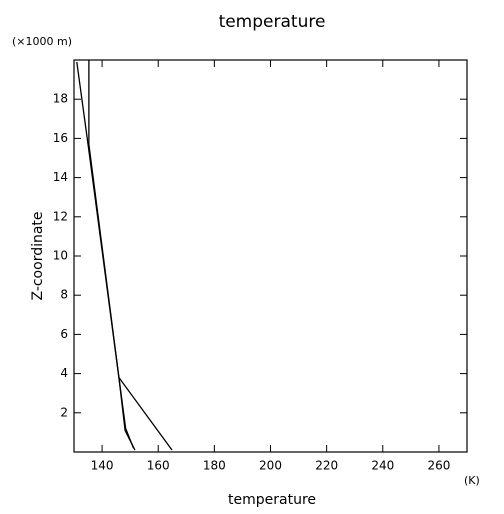 Image resolution: width=504 pixels, height=514 pixels. What do you see at coordinates (42, 41) in the screenshot?
I see `y-unit: (×1000 m)` at bounding box center [42, 41].